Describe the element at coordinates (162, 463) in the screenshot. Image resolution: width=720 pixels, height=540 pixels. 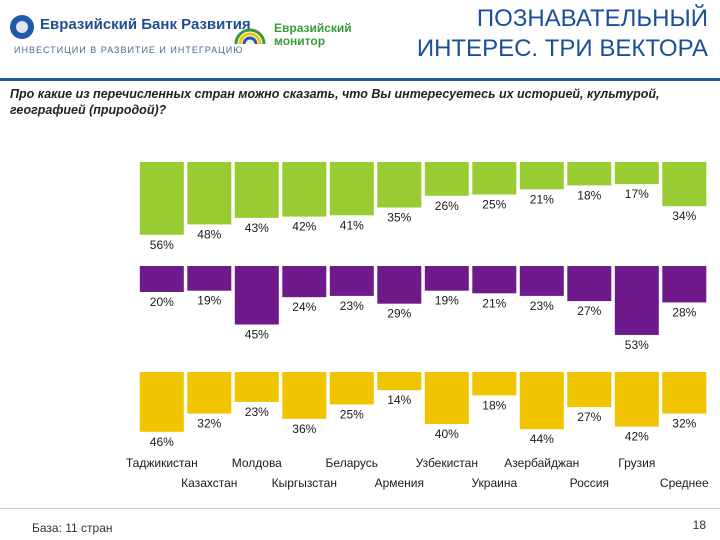
I see `category-label-1: Таджикистан` at that location.